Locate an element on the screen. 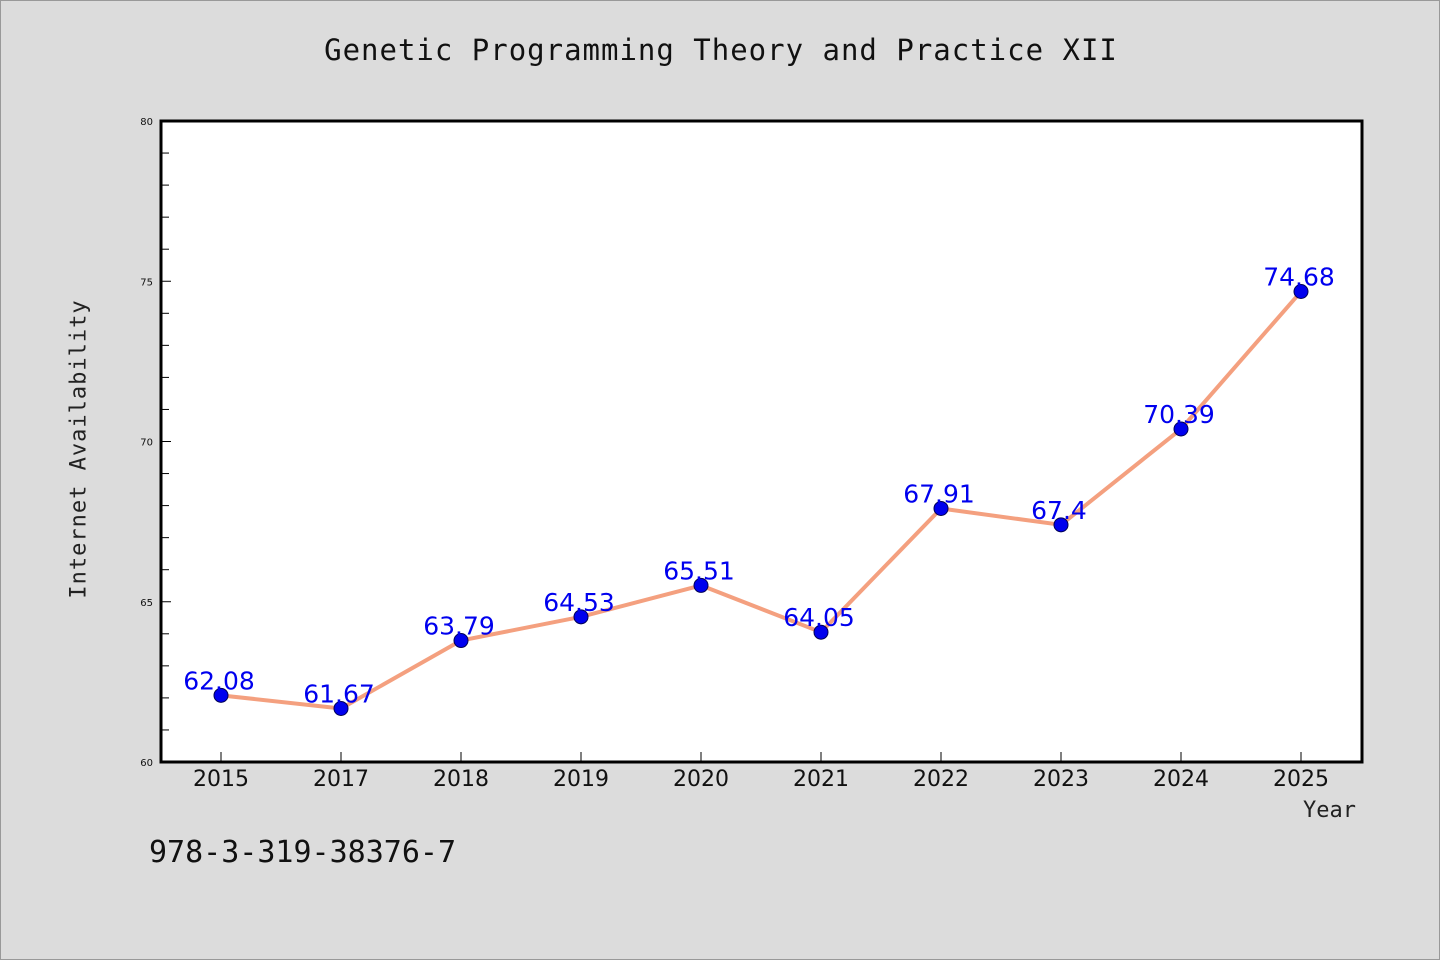  y-tick-label: 65 is located at coordinates (146, 603).